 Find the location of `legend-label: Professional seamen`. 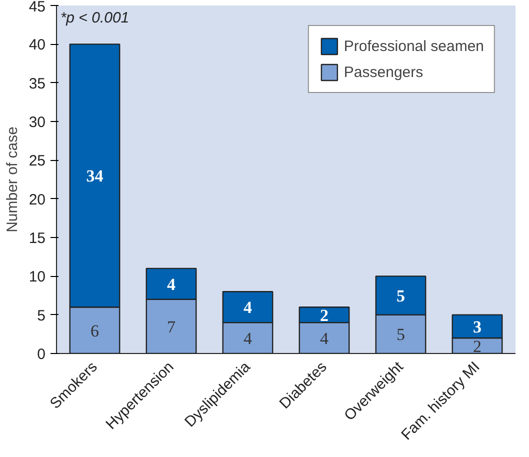

legend-label: Professional seamen is located at coordinates (414, 46).